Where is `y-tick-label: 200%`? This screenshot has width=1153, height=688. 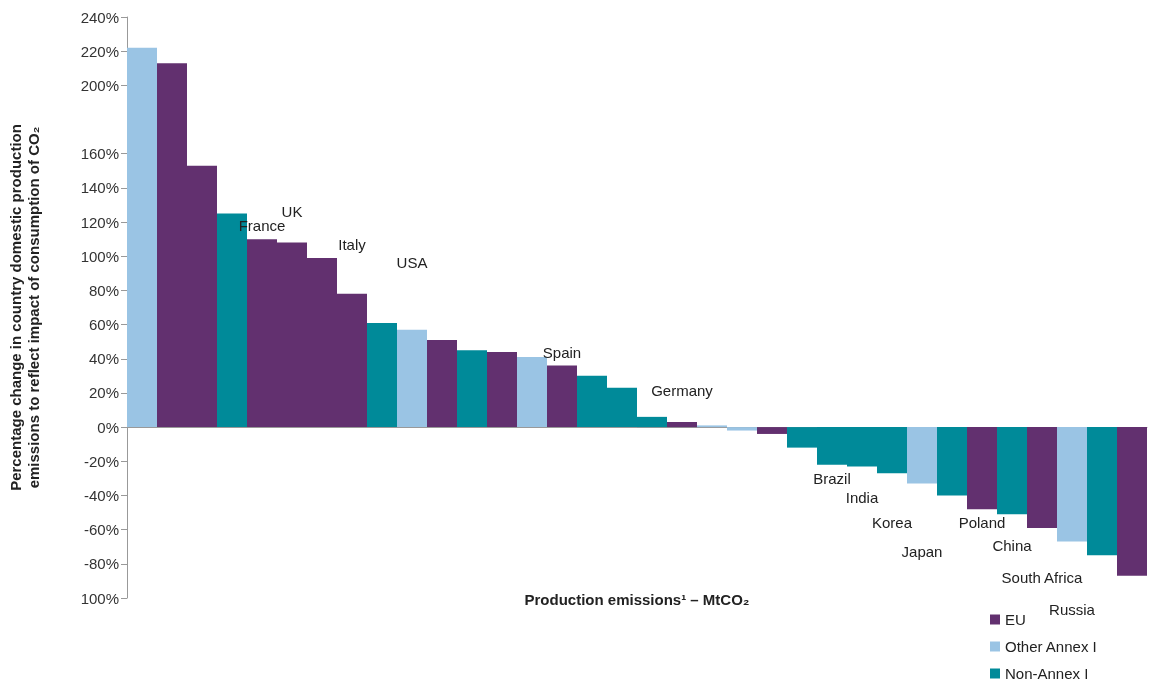 y-tick-label: 200% is located at coordinates (99, 85).